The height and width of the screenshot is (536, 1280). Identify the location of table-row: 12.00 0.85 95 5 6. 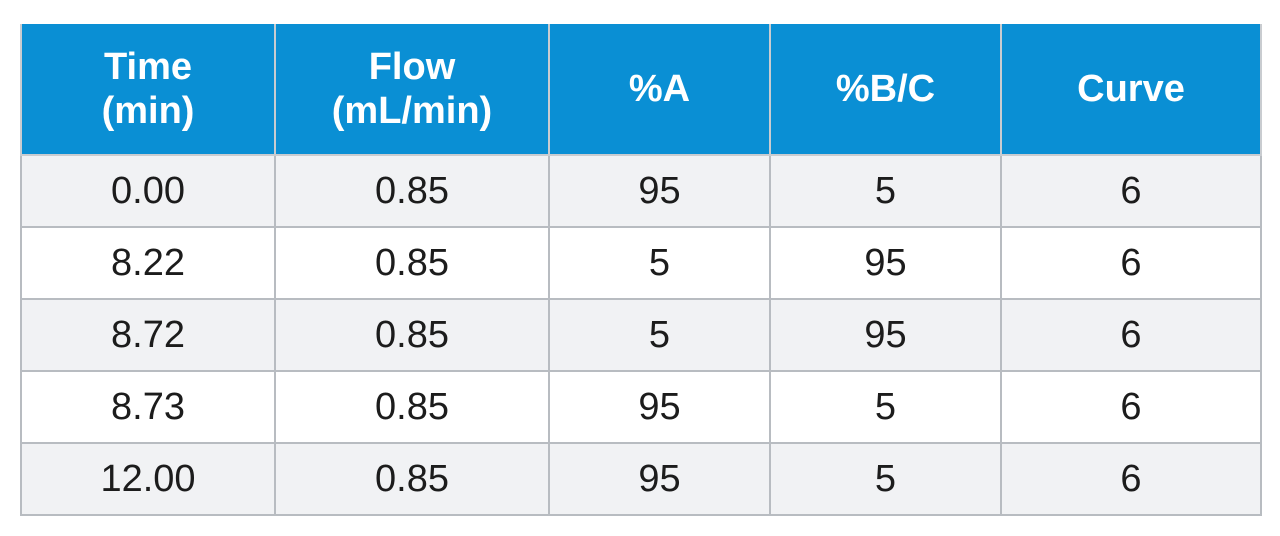
(641, 479).